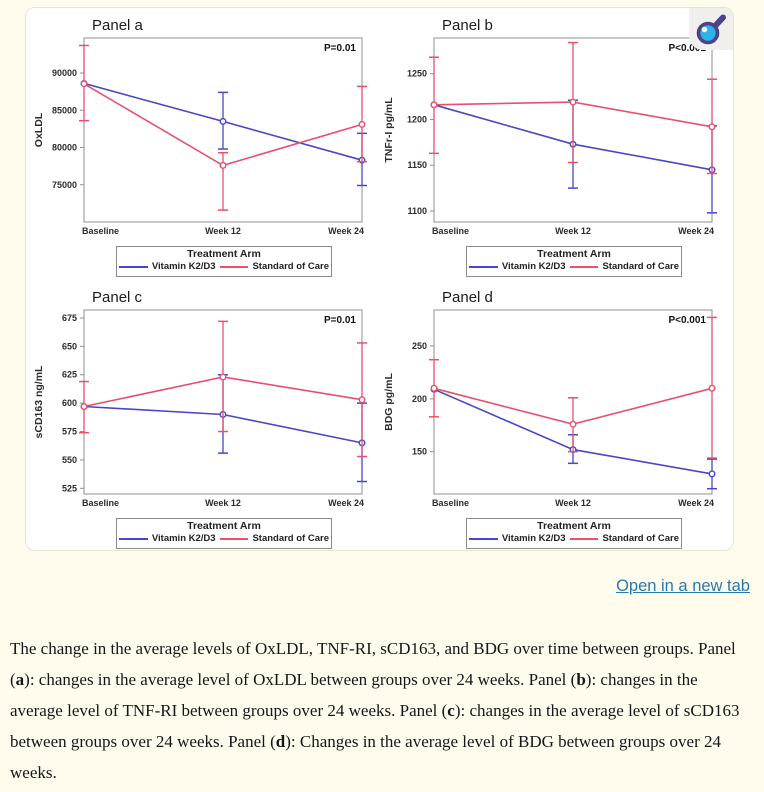  What do you see at coordinates (69, 375) in the screenshot?
I see `y-tick-label: 625` at bounding box center [69, 375].